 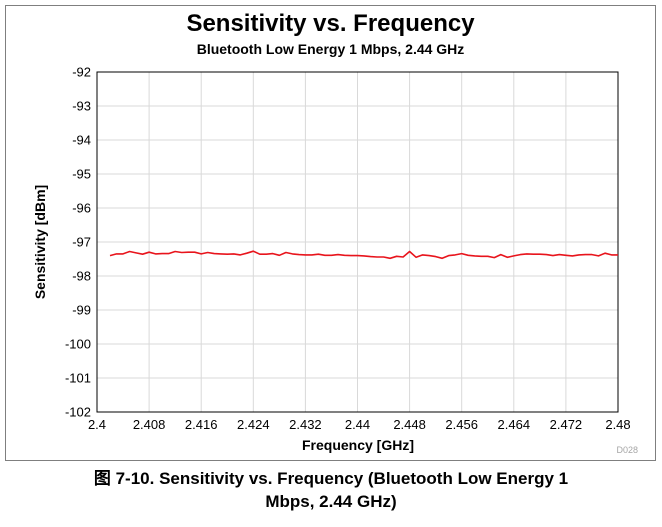 What do you see at coordinates (253, 424) in the screenshot?
I see `x-tick-label: 2.424` at bounding box center [253, 424].